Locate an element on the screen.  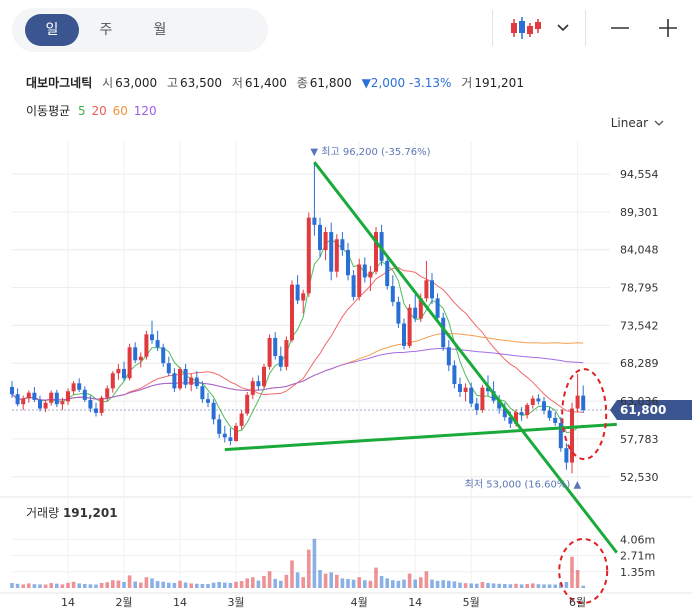
time-tick-label: 6월 is located at coordinates (577, 602).